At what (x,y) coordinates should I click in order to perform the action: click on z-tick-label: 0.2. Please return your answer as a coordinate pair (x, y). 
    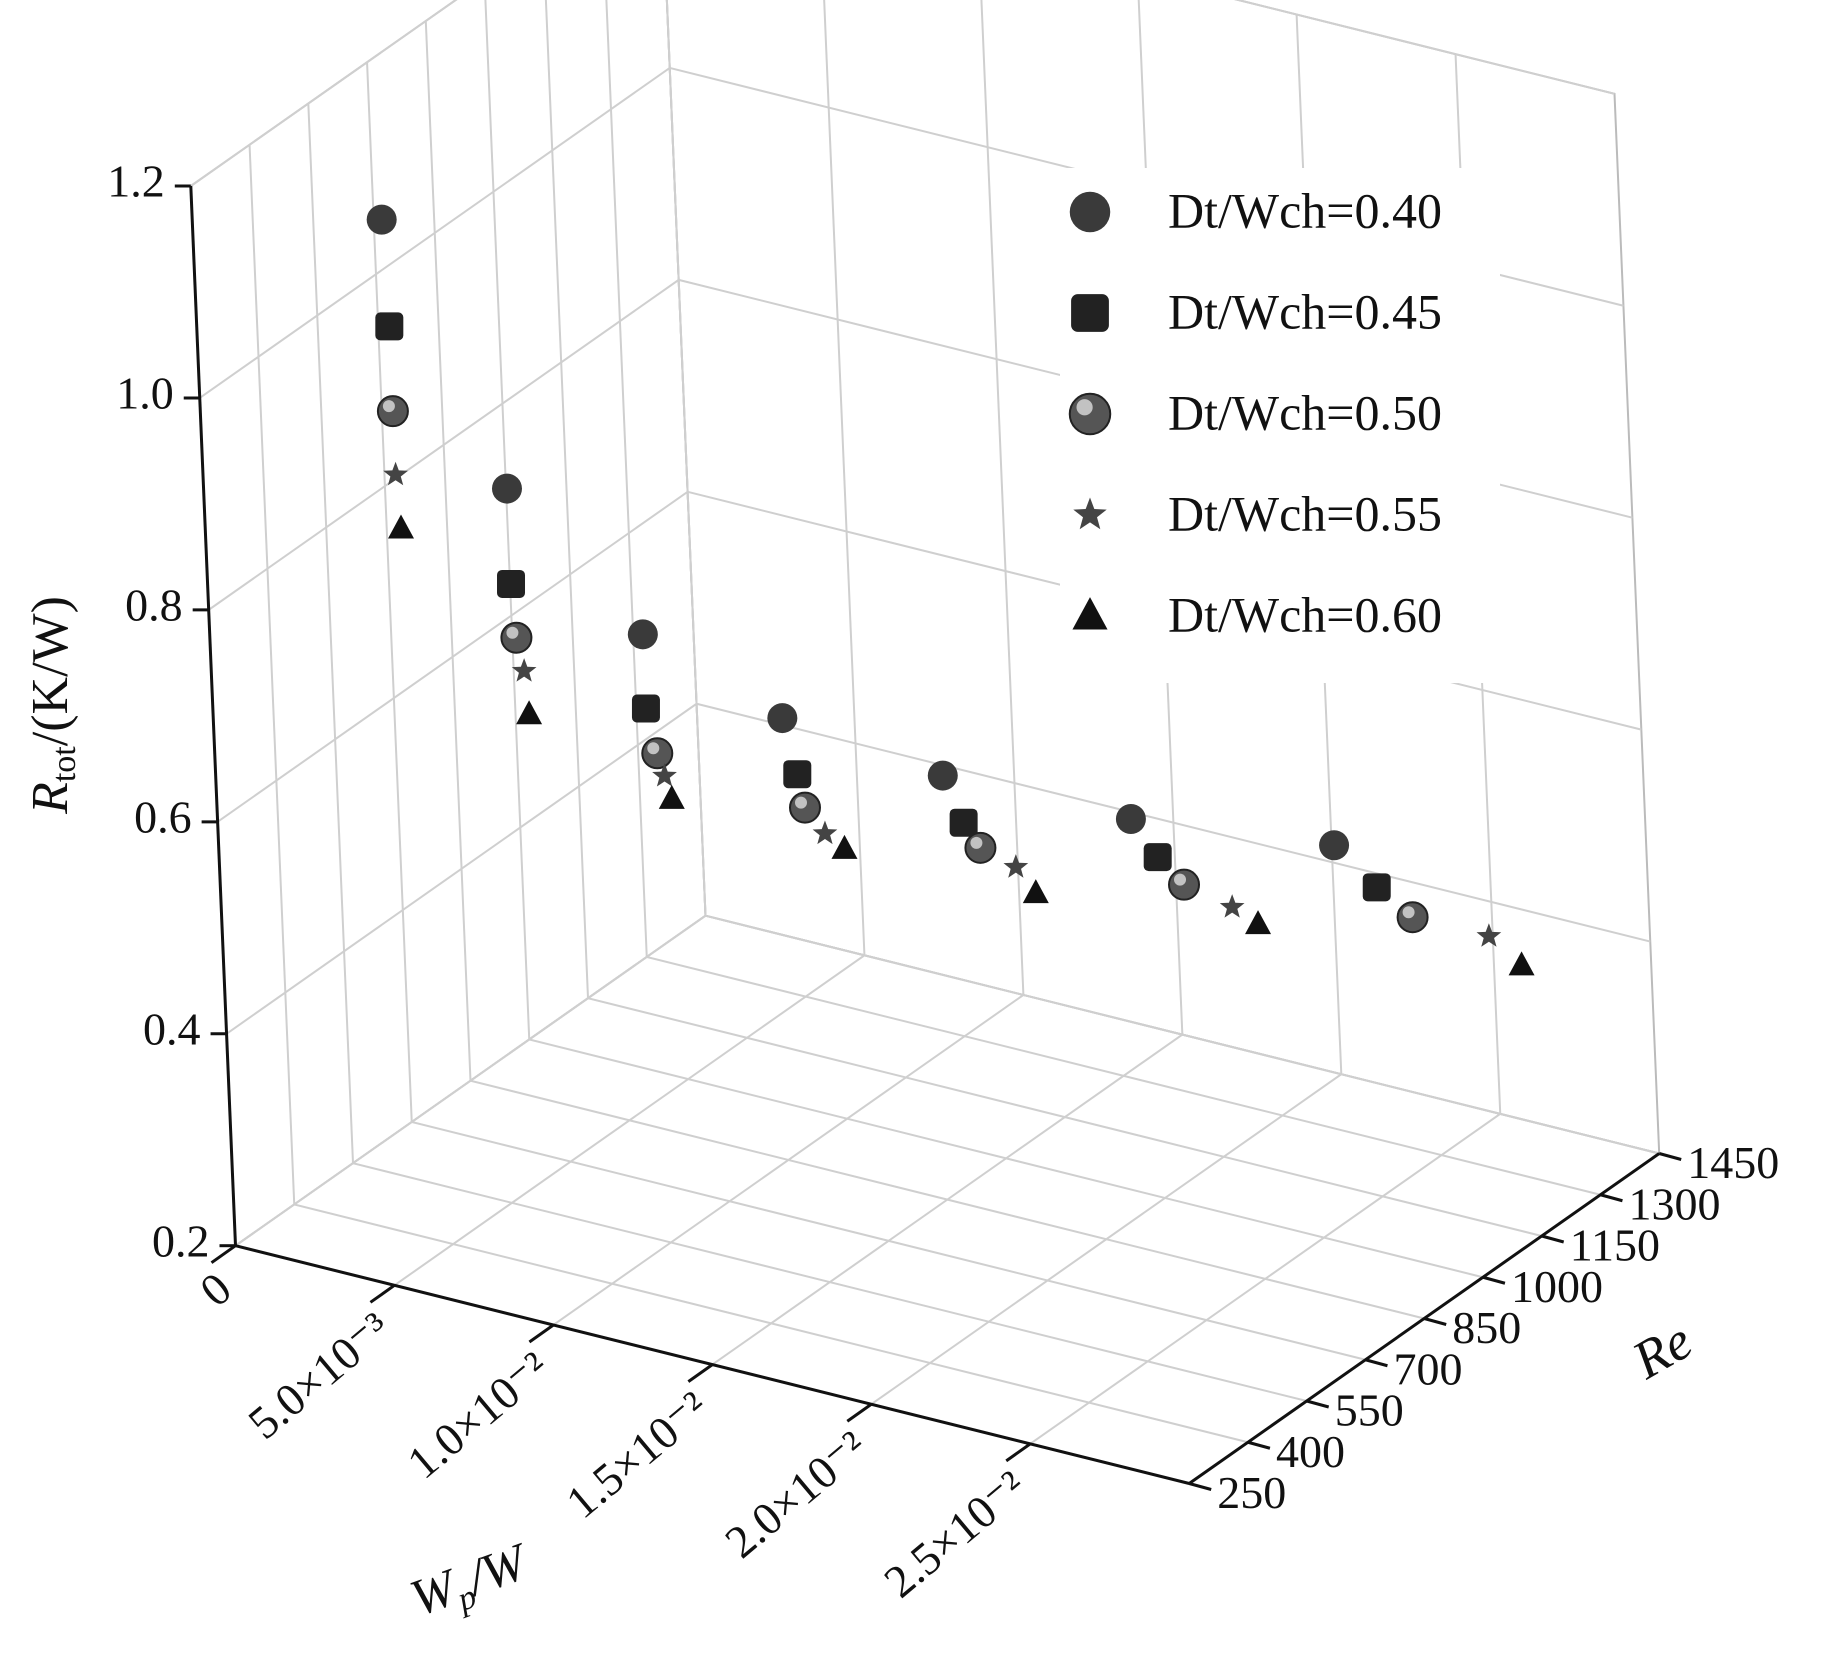
    Looking at the image, I should click on (181, 1240).